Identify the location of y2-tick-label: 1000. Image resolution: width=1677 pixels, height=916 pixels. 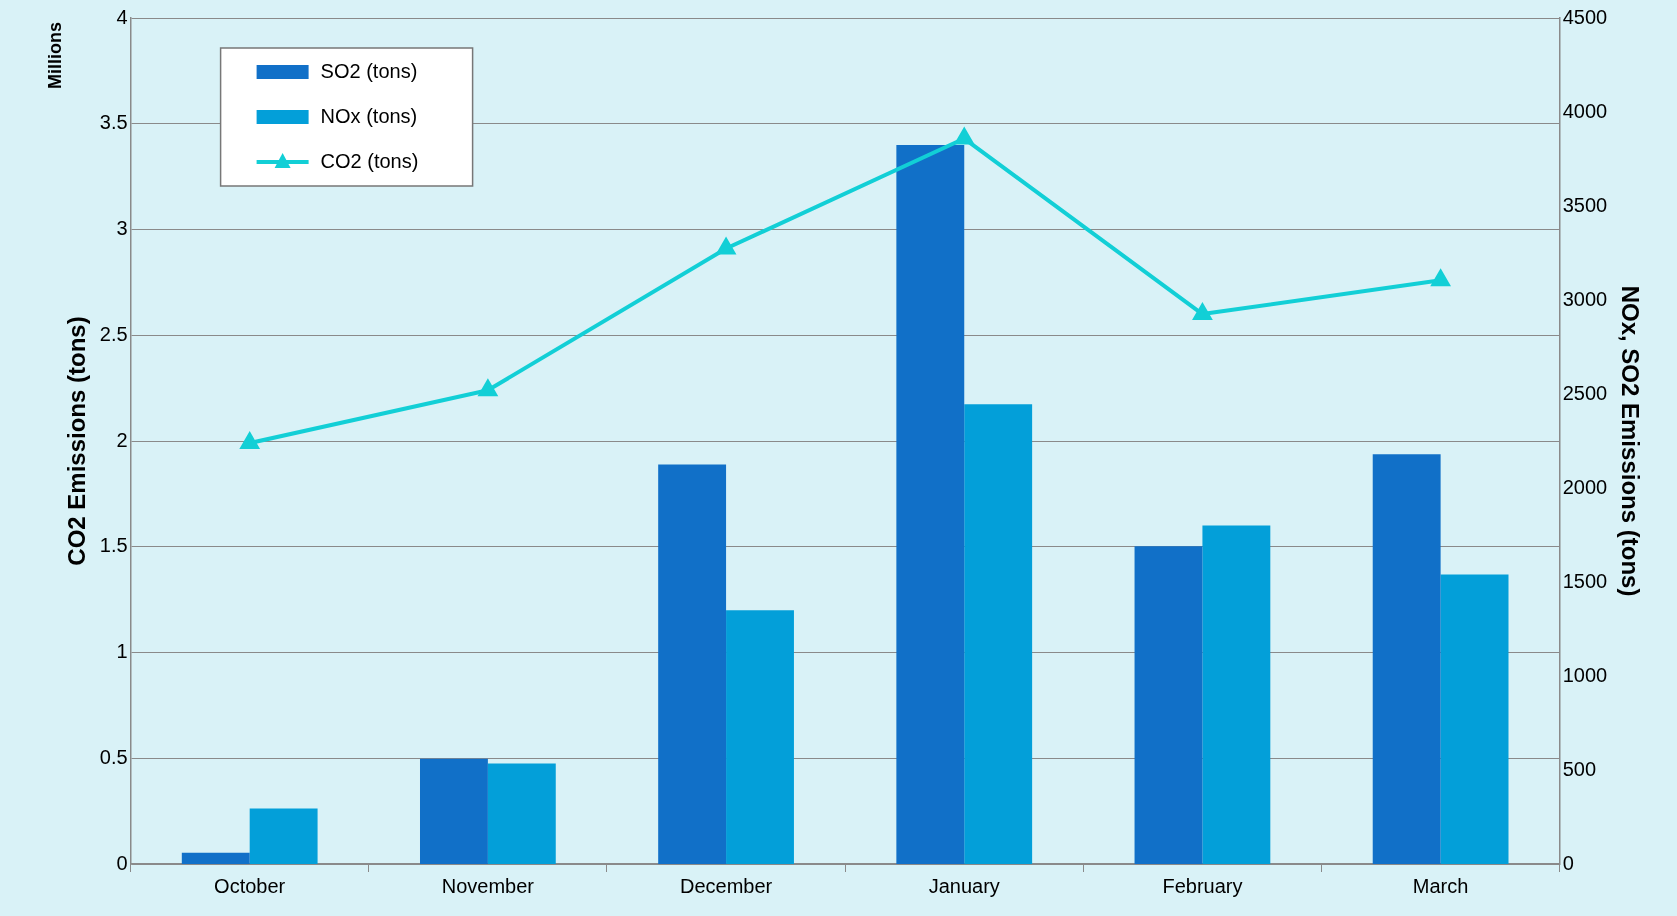
(1585, 674).